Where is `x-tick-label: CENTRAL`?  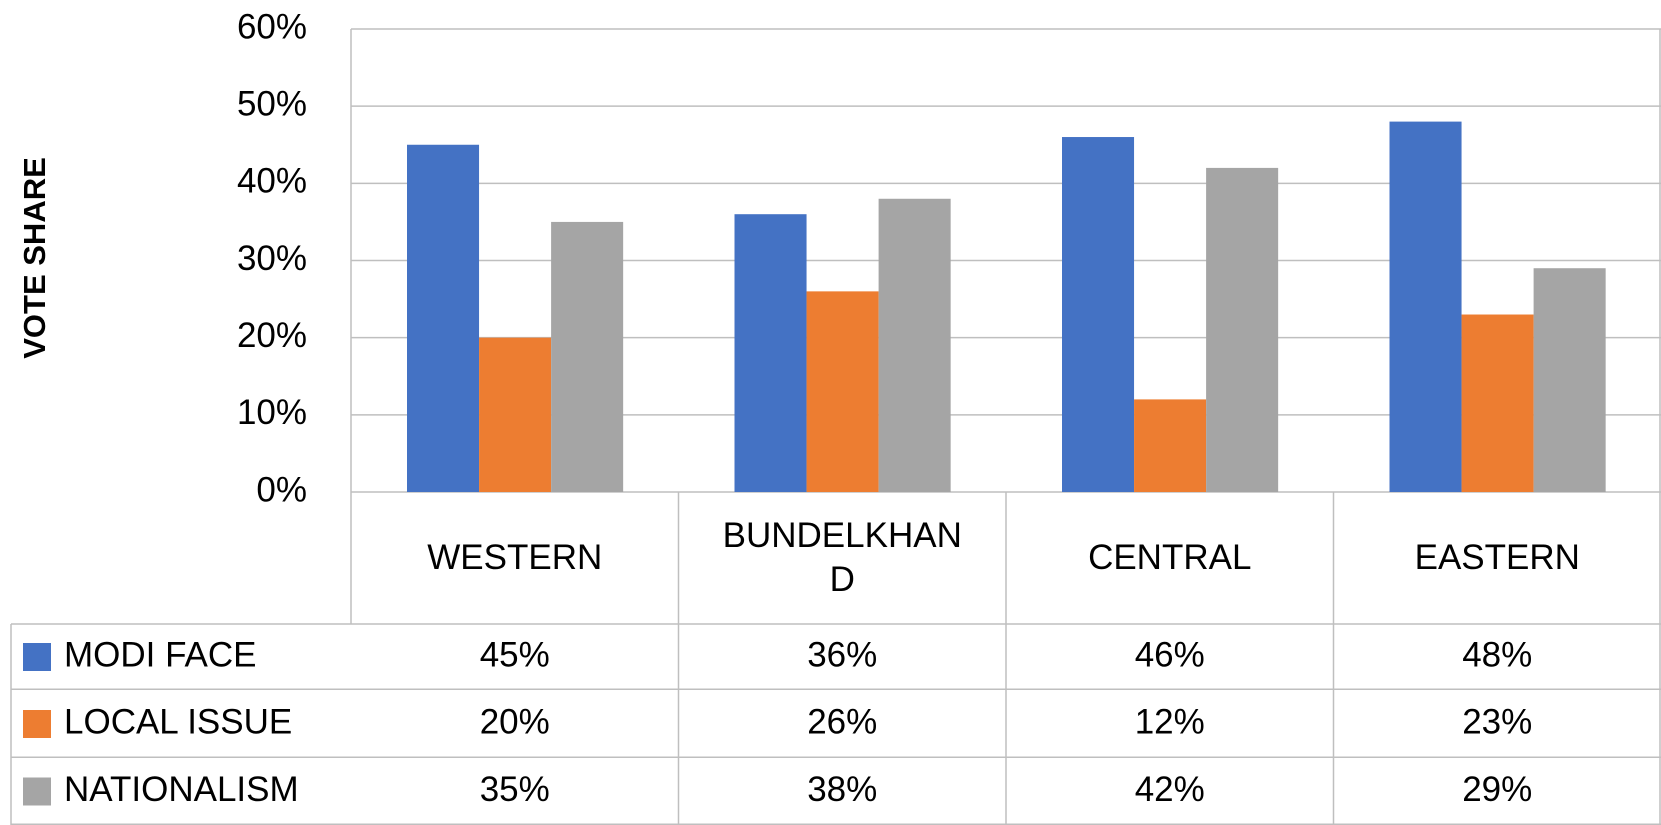
x-tick-label: CENTRAL is located at coordinates (1170, 557).